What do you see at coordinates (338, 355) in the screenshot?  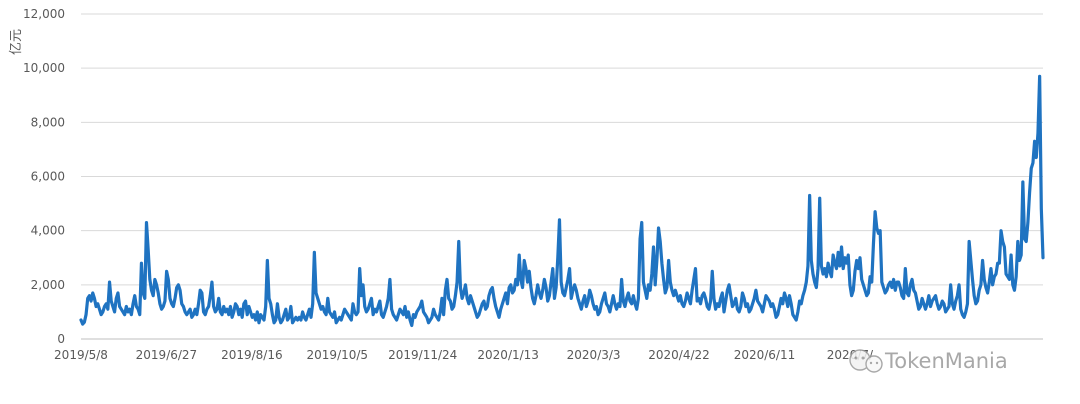 I see `x-tick-label: 2019/10/5` at bounding box center [338, 355].